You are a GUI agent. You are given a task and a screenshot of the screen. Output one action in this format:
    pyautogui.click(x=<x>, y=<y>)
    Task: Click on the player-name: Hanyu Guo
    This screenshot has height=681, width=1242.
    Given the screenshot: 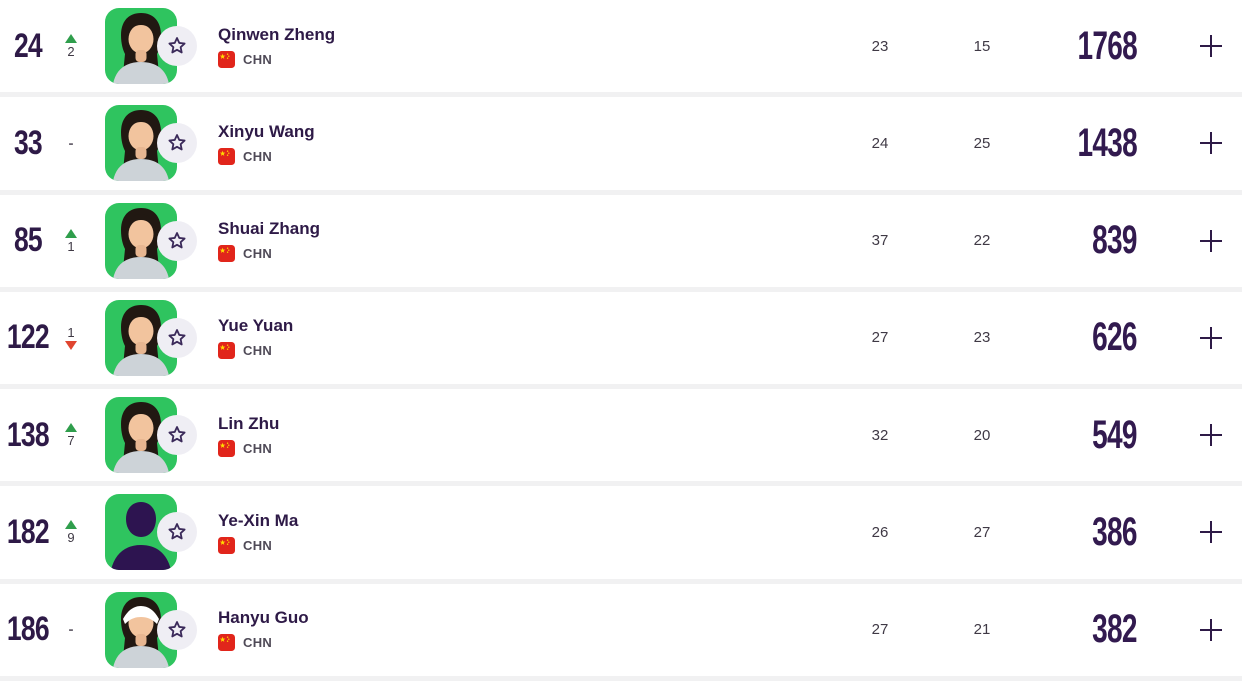 What is the action you would take?
    pyautogui.click(x=263, y=618)
    